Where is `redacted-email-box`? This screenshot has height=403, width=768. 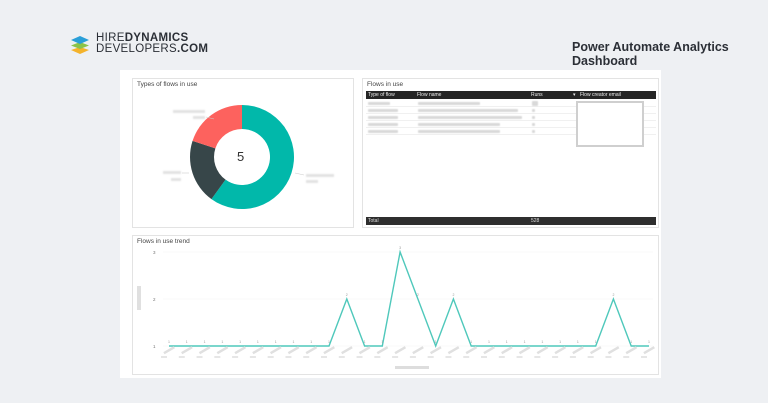
redacted-email-box is located at coordinates (610, 124).